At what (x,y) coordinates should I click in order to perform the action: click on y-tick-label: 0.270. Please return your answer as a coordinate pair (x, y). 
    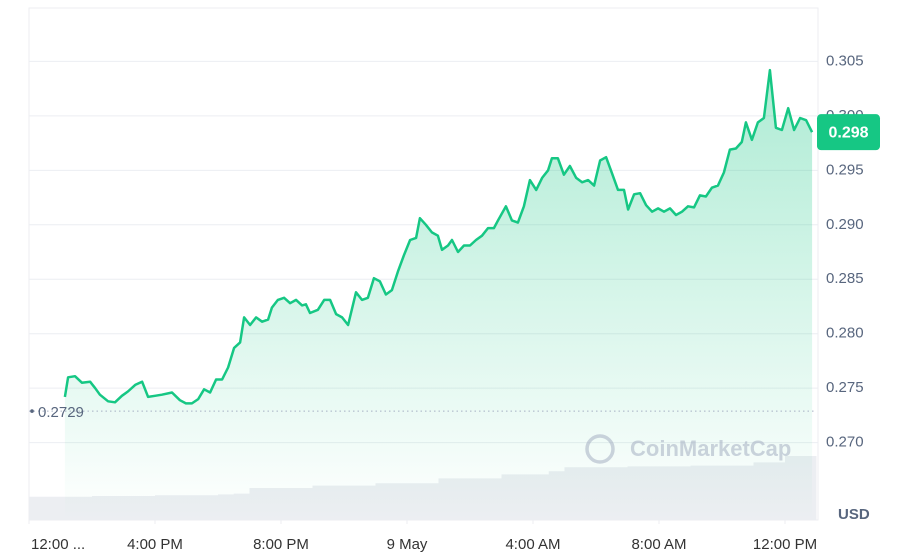
    Looking at the image, I should click on (845, 442).